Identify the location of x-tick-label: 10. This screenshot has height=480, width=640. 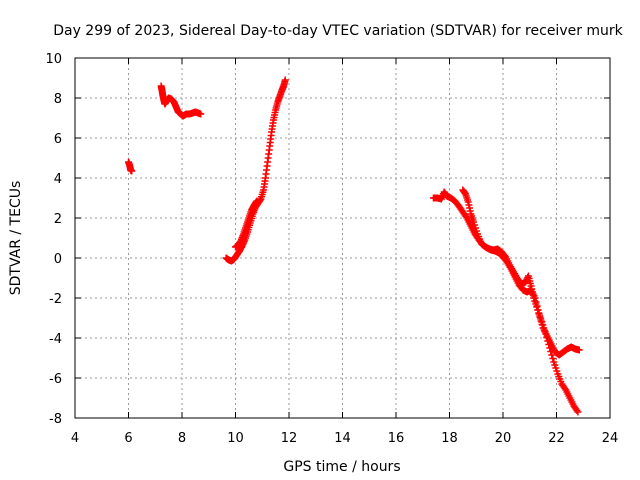
(235, 438).